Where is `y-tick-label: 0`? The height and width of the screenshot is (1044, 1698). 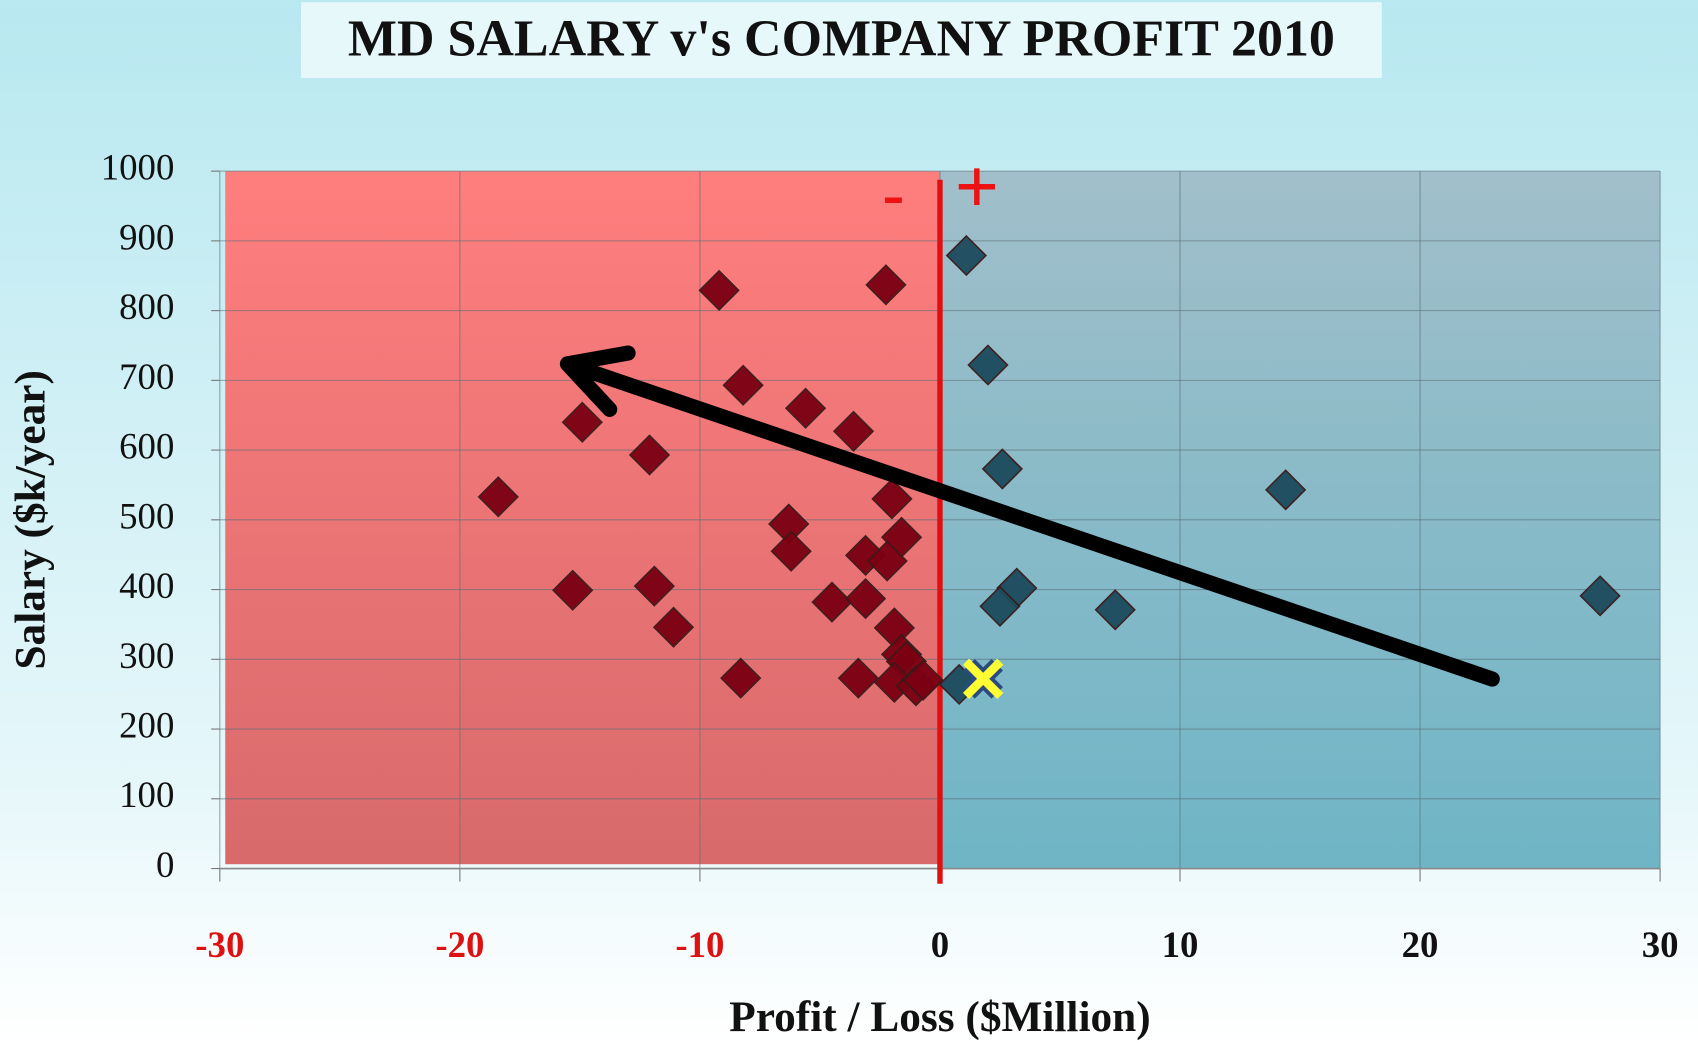
y-tick-label: 0 is located at coordinates (165, 864).